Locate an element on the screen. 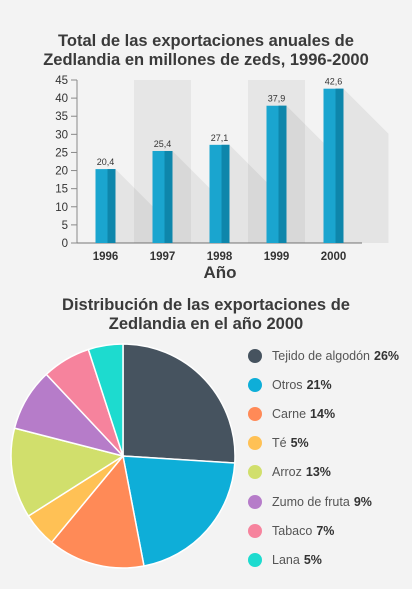 The width and height of the screenshot is (412, 589). x-axis-label: Año is located at coordinates (220, 272).